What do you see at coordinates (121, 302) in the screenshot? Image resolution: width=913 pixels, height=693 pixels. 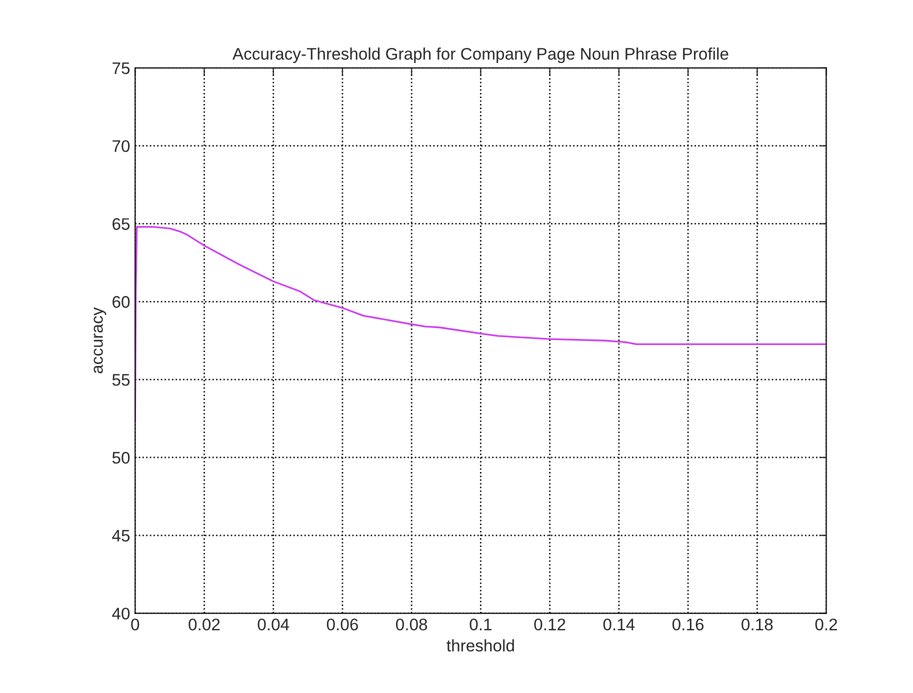 I see `y-tick-label: 60` at bounding box center [121, 302].